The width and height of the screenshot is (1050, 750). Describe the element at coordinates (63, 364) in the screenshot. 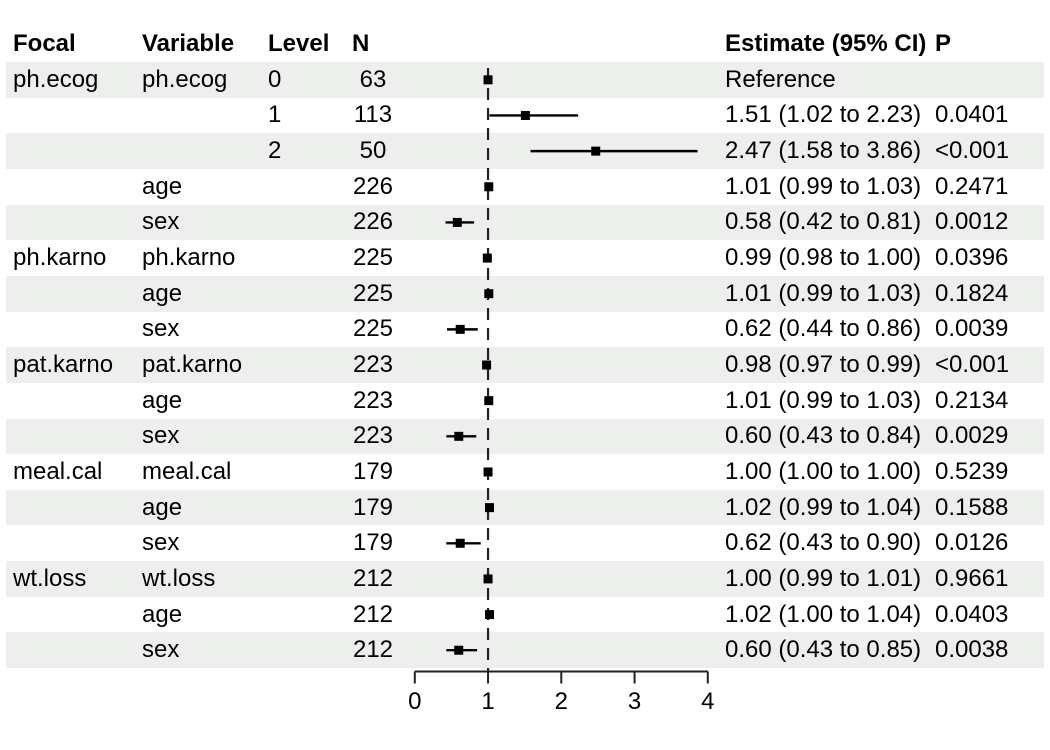

I see `focal-cell: pat.karno` at that location.